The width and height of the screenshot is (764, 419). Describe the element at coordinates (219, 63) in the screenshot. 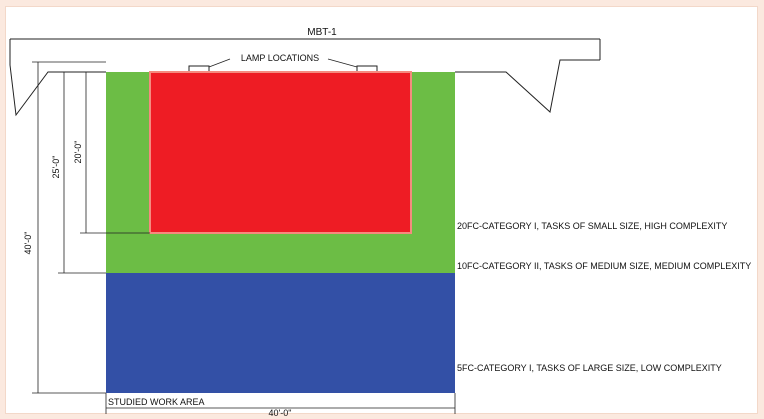

I see `lamp-leader-left` at that location.